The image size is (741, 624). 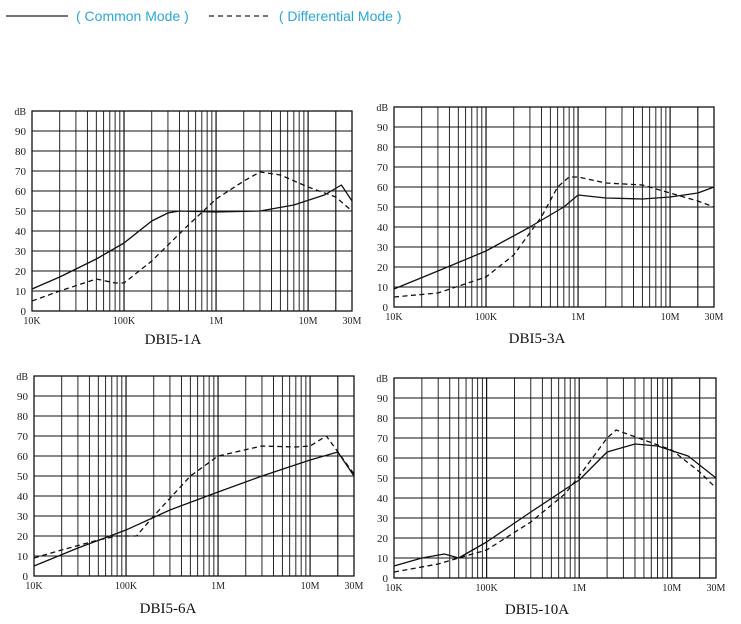 I want to click on legend-common-mode-label: ( Common Mode ), so click(x=132, y=16).